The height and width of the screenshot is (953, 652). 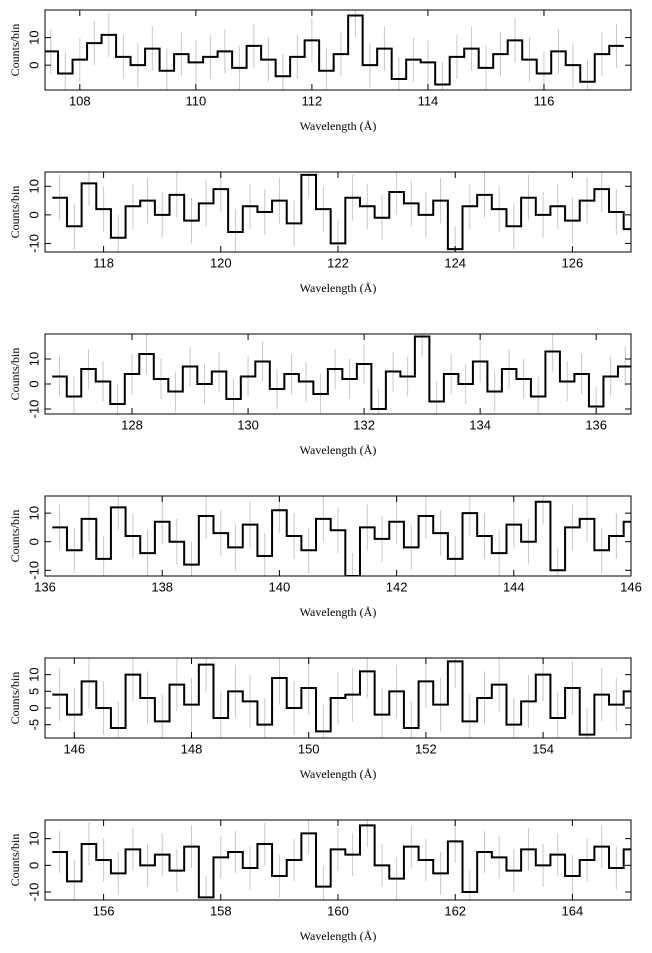 What do you see at coordinates (364, 424) in the screenshot?
I see `x-tick-label: 132` at bounding box center [364, 424].